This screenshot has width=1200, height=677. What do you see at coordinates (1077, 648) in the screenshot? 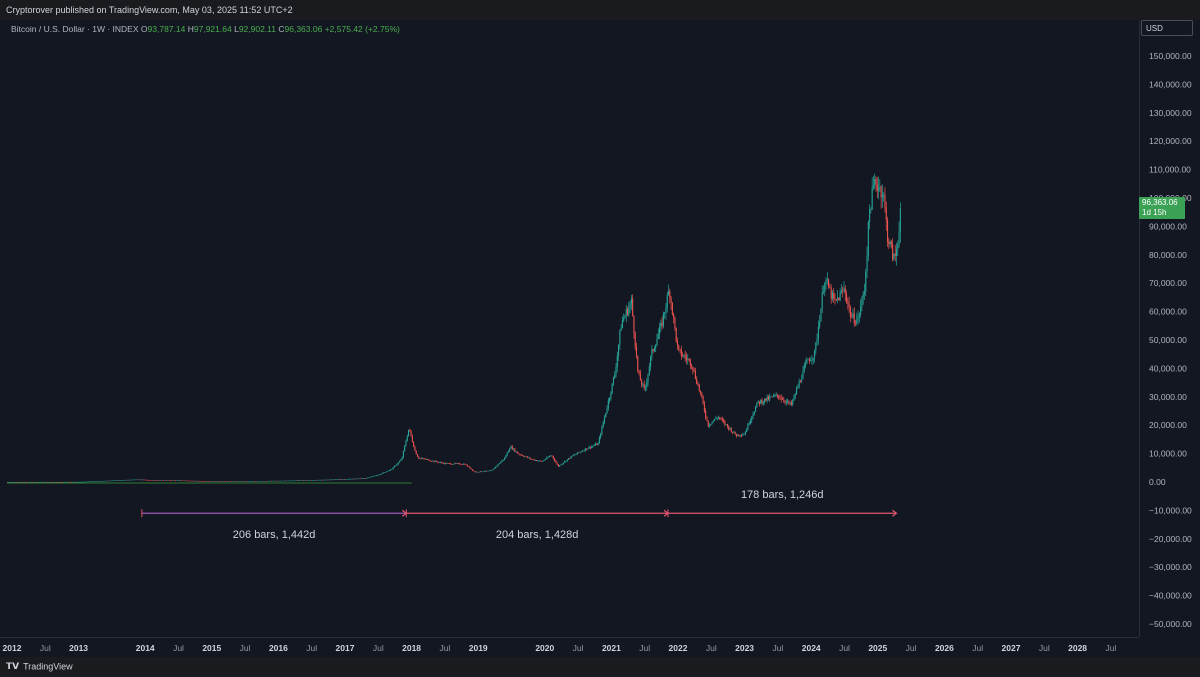
I see `time-tick-label: 2028` at bounding box center [1077, 648].